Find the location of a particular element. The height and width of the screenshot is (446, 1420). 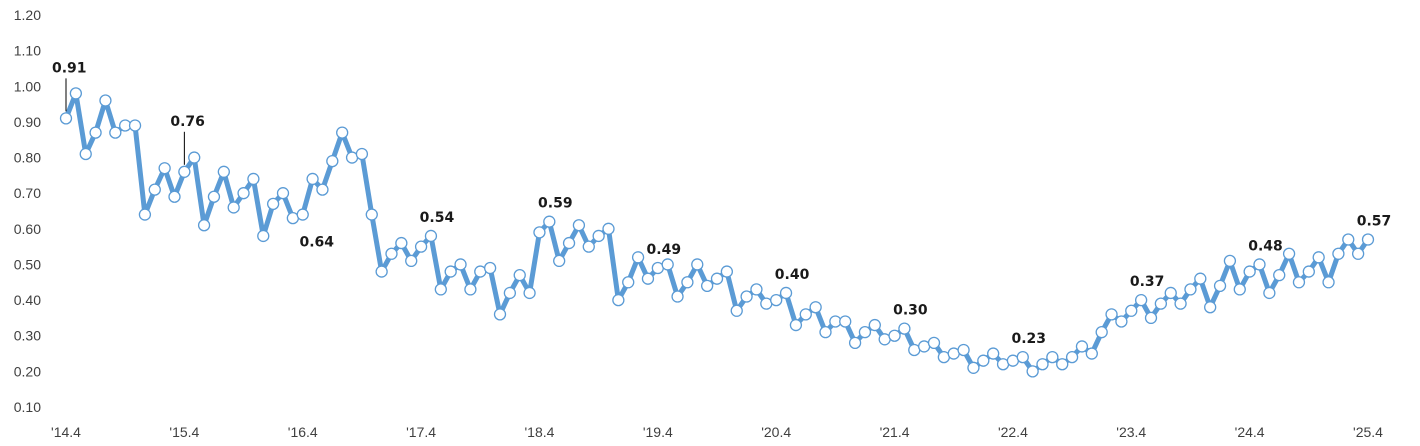

data-label: 0.49 is located at coordinates (664, 250).